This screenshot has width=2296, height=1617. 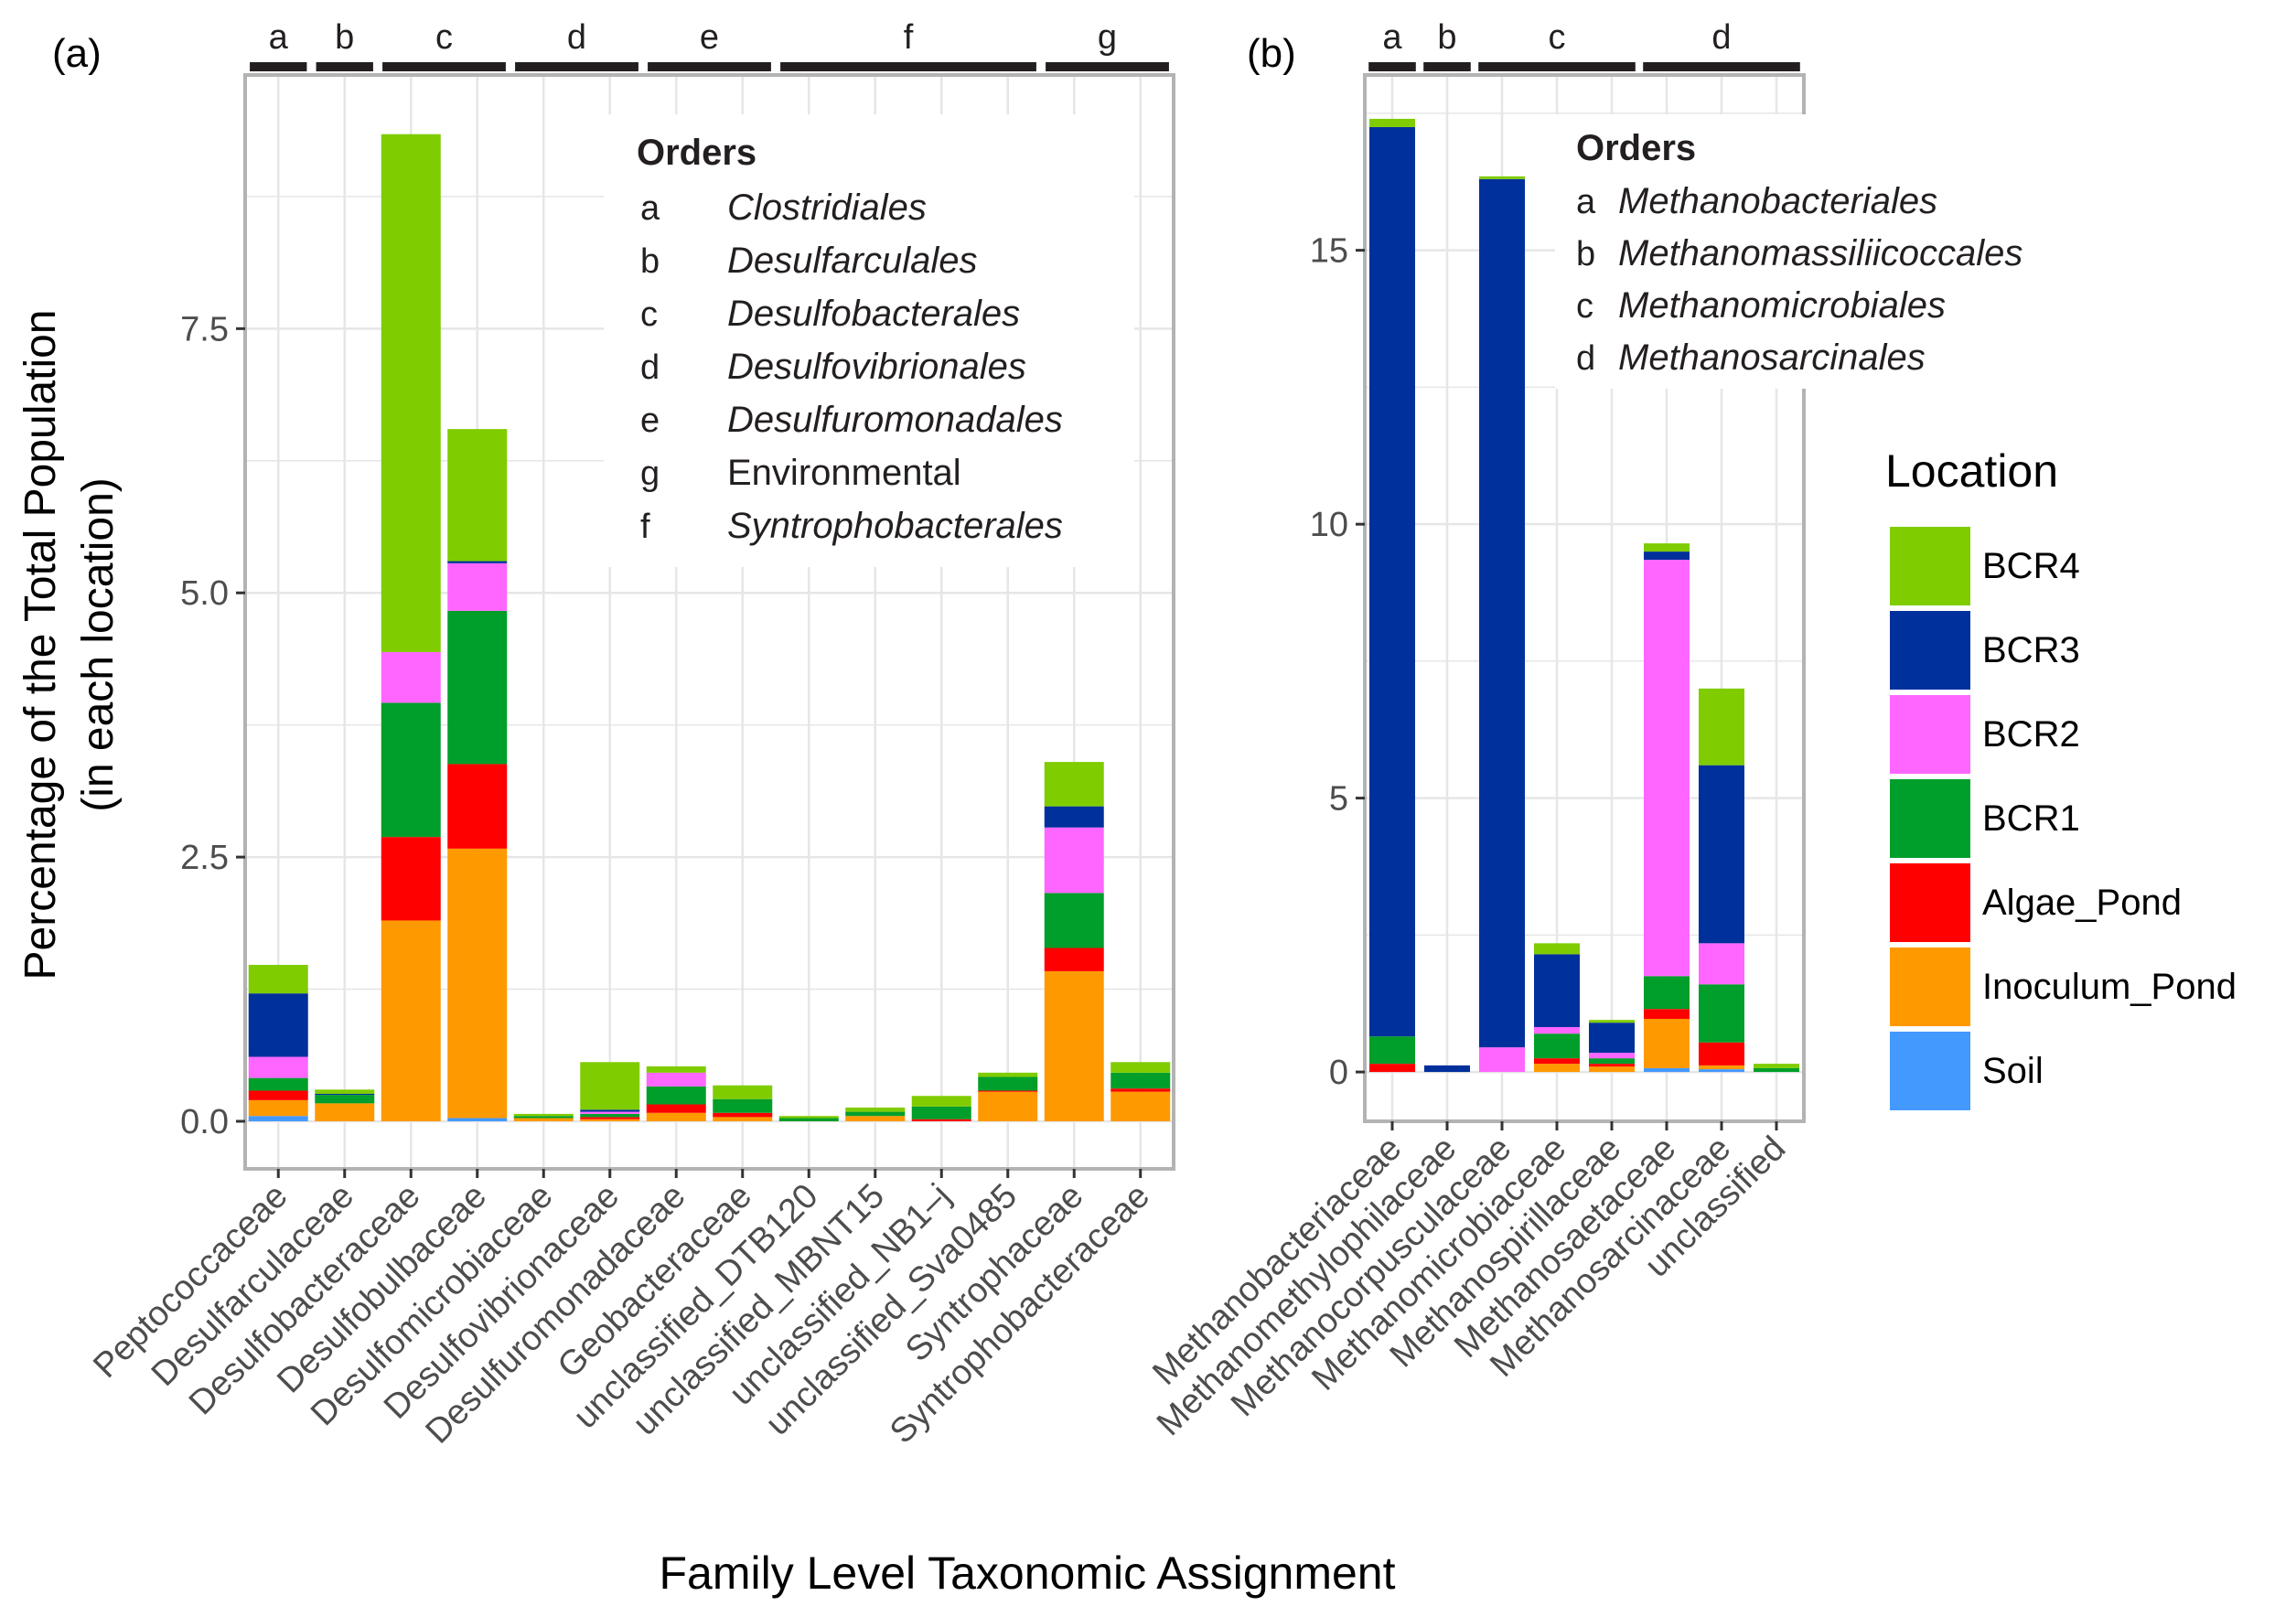 What do you see at coordinates (1585, 254) in the screenshot?
I see `orders-box-code: b` at bounding box center [1585, 254].